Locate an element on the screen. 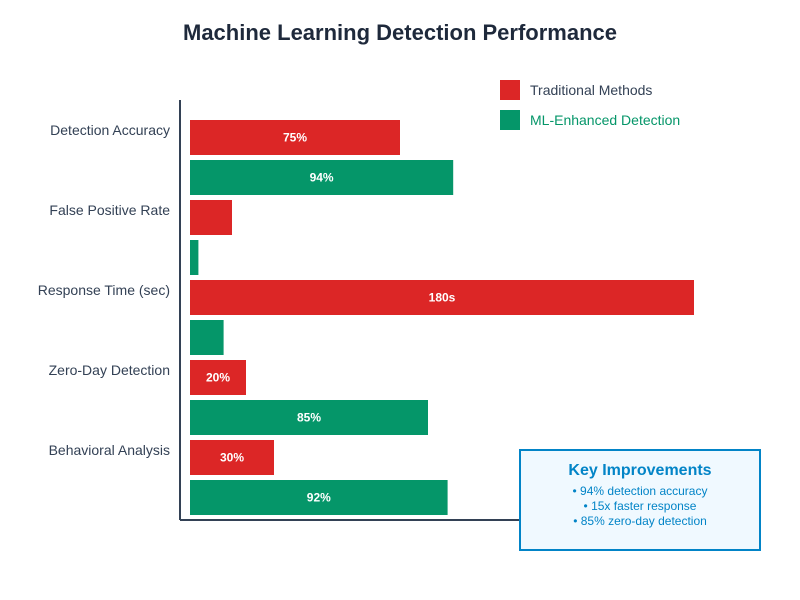 Image resolution: width=800 pixels, height=600 pixels. bar-value-label: 85% is located at coordinates (309, 418).